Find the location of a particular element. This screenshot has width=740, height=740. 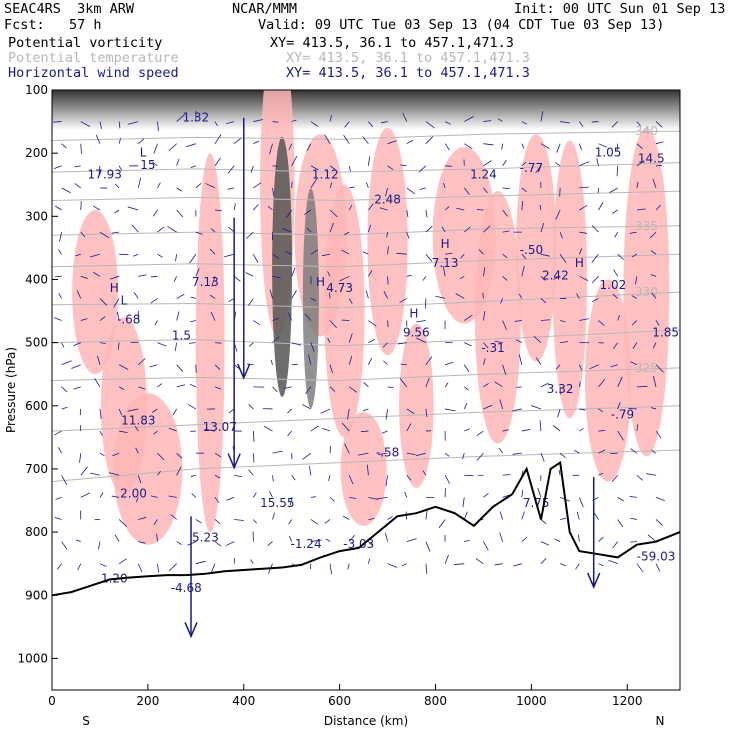

hl-label: -.68 is located at coordinates (128, 320).